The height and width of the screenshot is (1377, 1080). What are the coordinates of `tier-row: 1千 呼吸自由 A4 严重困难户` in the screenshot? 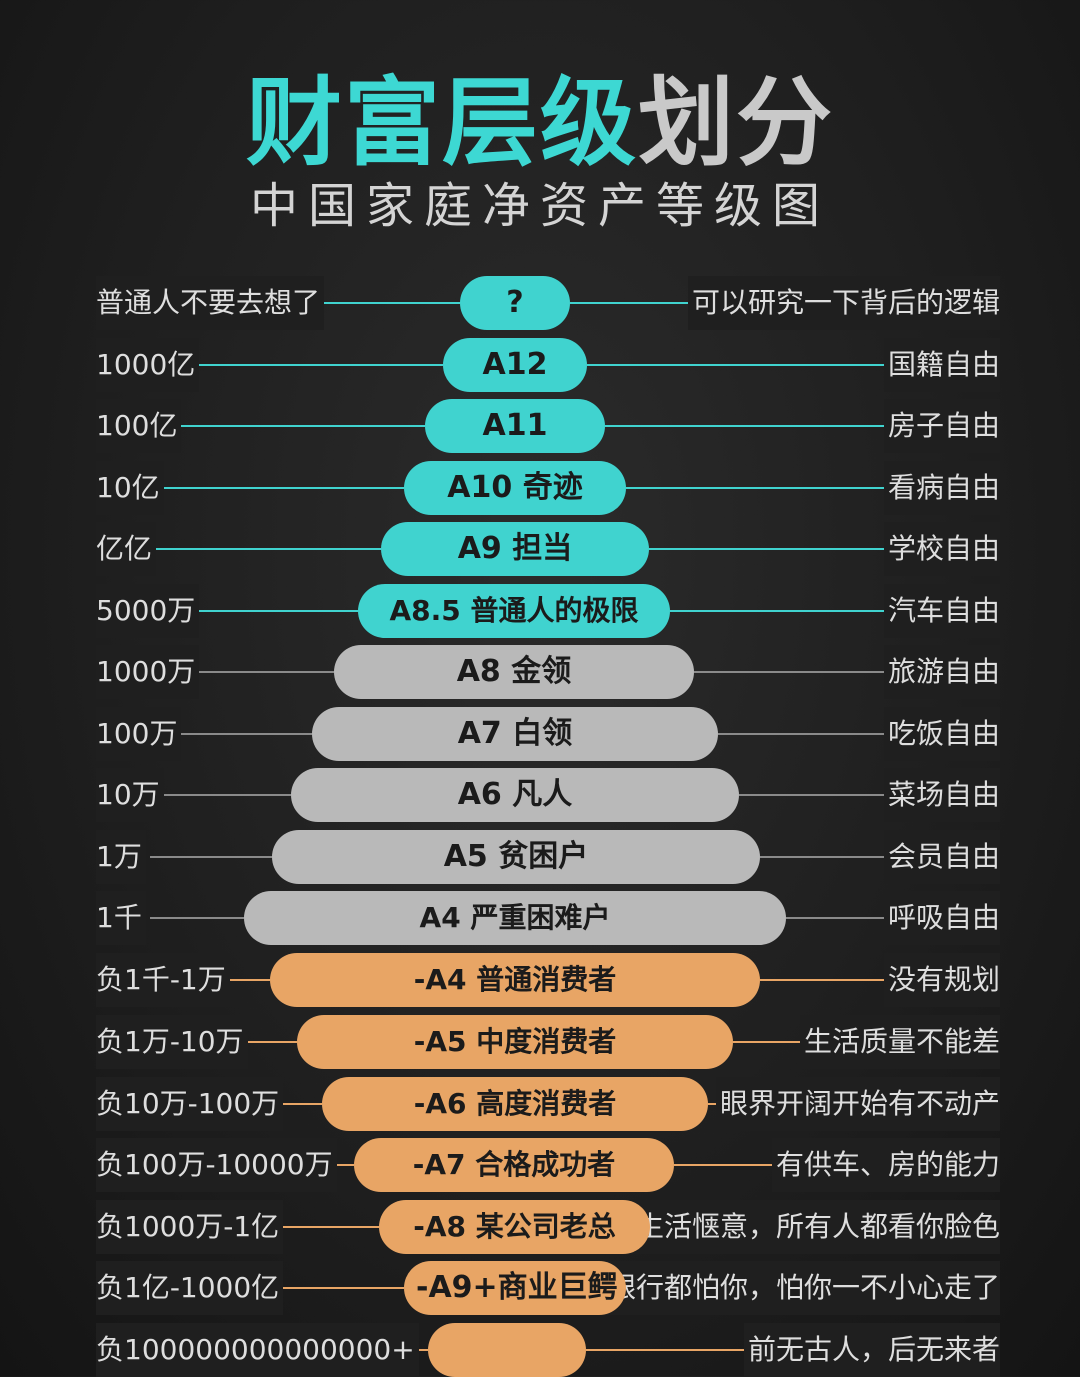 It's located at (540, 918).